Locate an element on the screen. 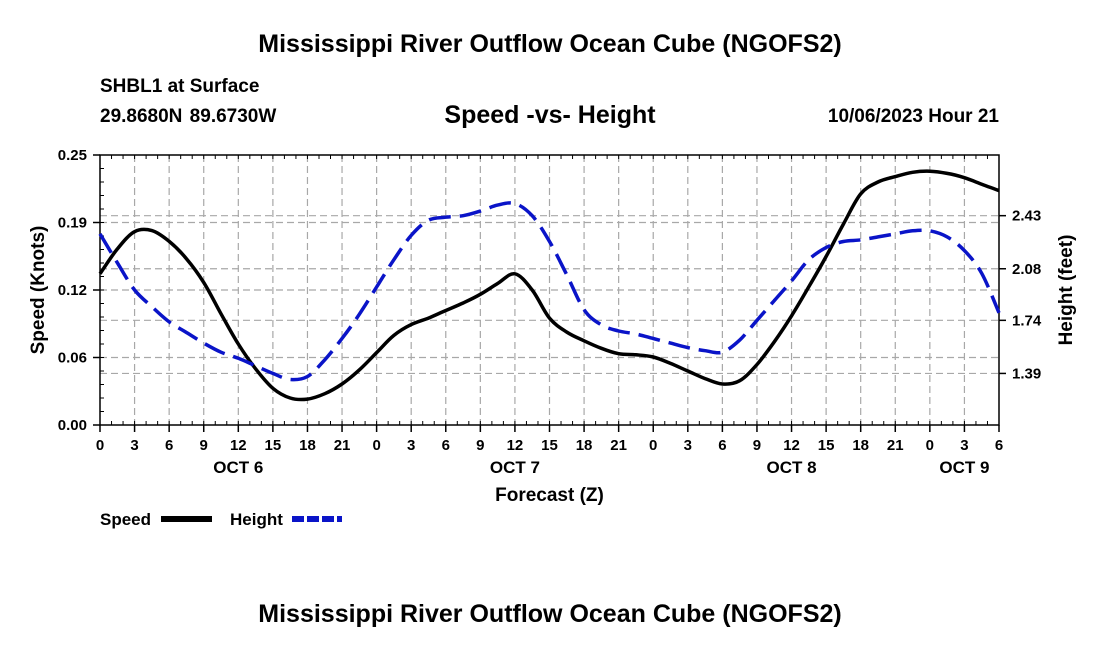 This screenshot has height=650, width=1100. y2-tick-label: 2.43 is located at coordinates (1026, 216).